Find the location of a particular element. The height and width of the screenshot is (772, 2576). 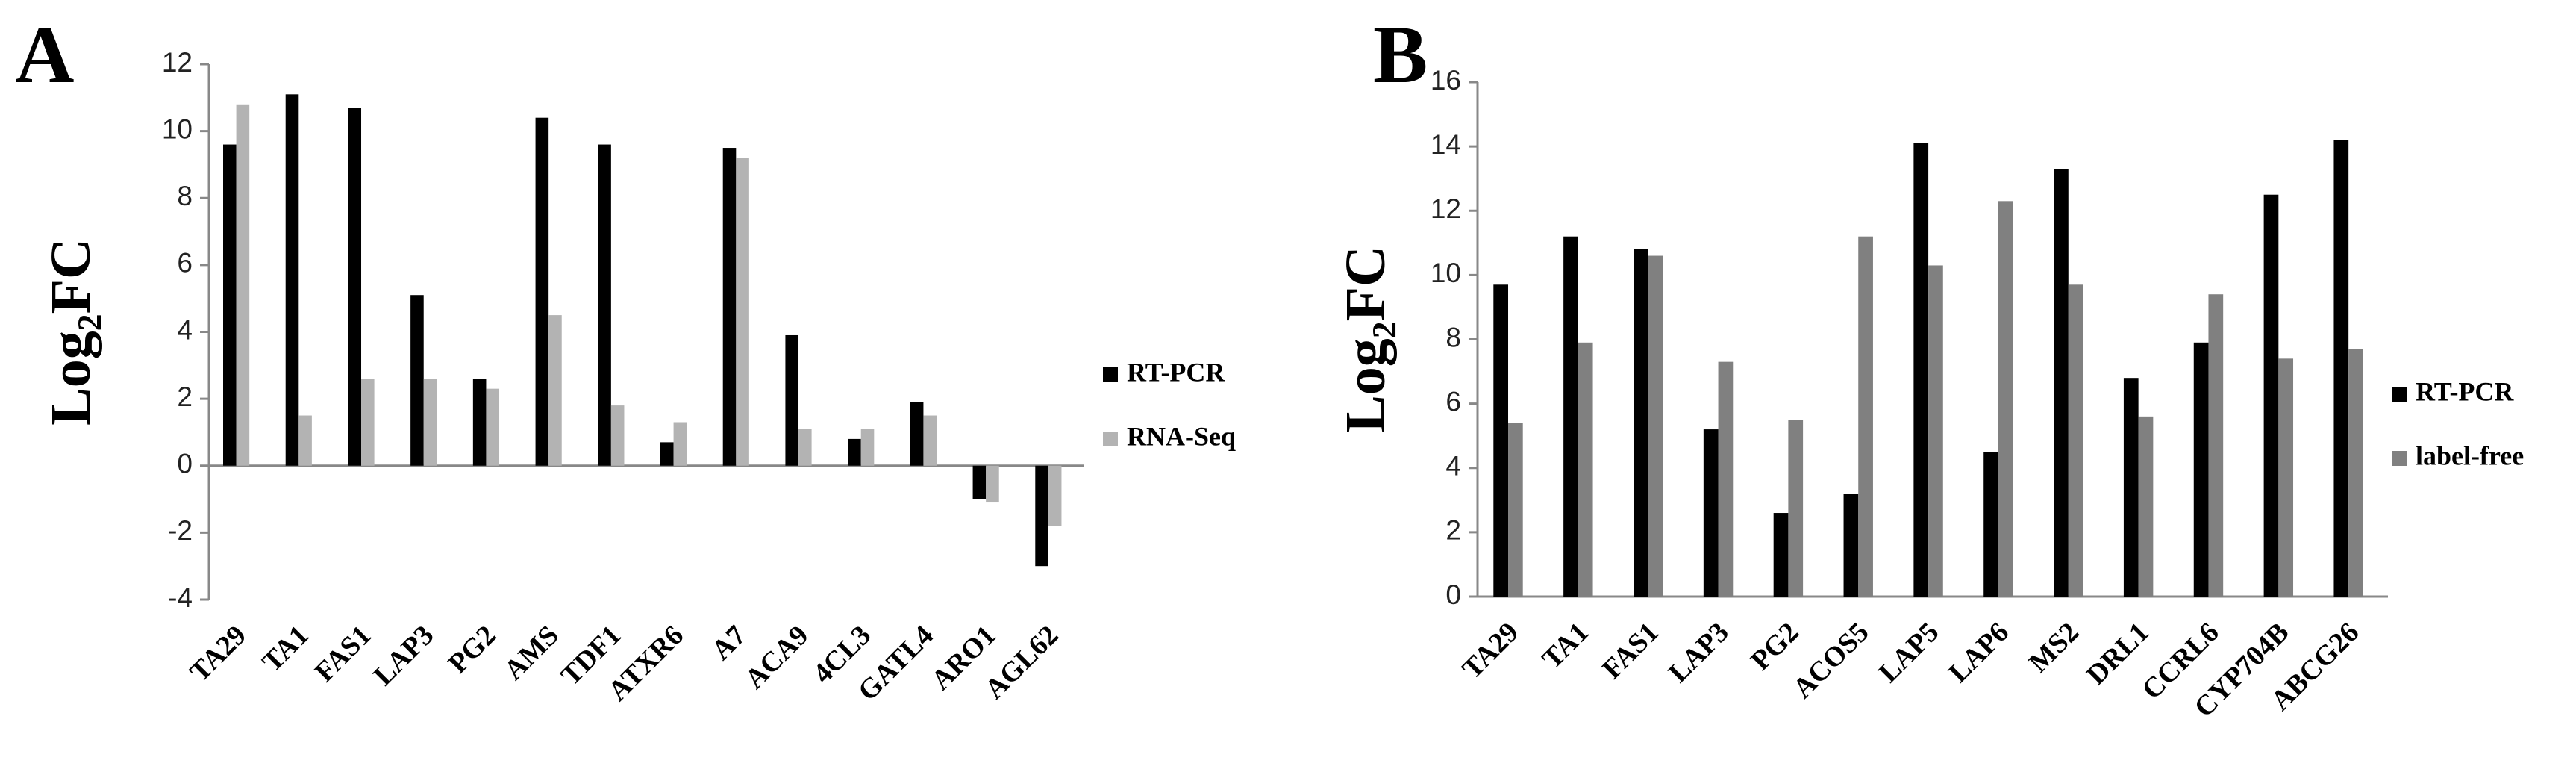

x-tick-label: ACOS5 is located at coordinates (1831, 661).